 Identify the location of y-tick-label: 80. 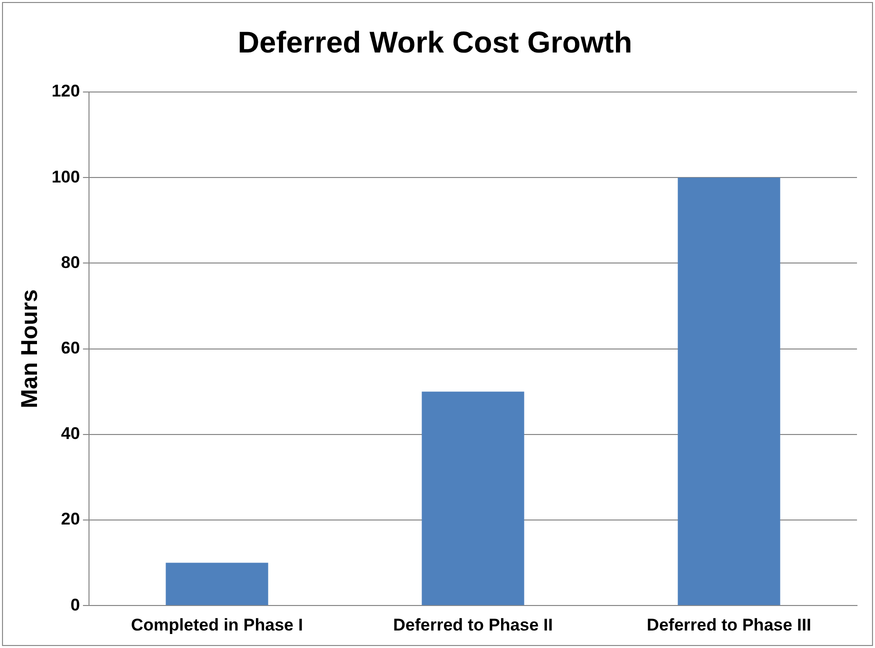
(70, 262).